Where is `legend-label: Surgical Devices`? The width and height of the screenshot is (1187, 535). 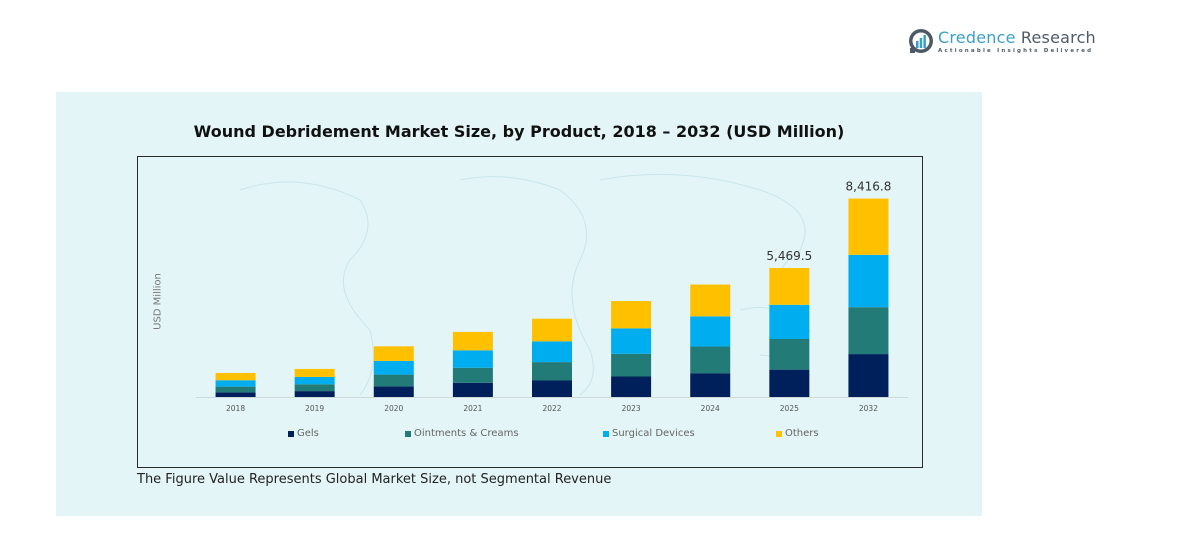
legend-label: Surgical Devices is located at coordinates (653, 433).